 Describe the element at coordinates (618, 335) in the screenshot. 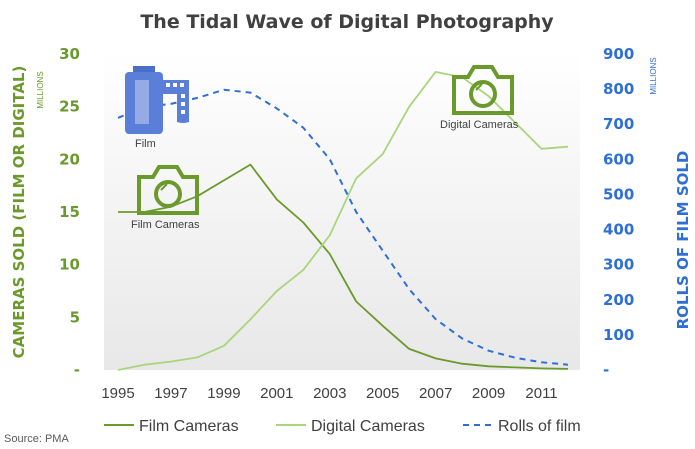

I see `y-right-tick-label: 100` at that location.